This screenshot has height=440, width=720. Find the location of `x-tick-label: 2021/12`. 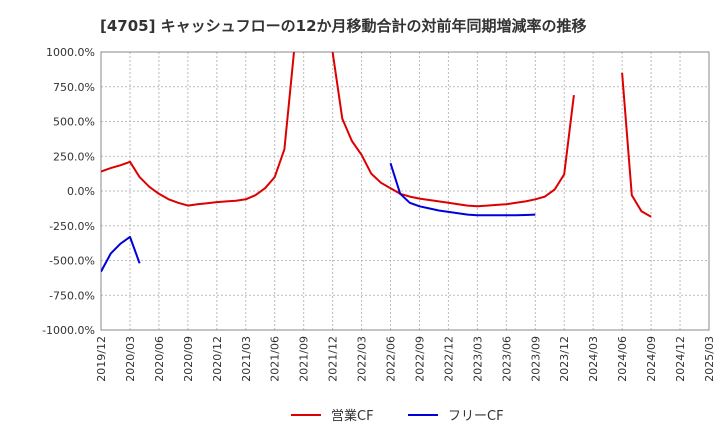

x-tick-label: 2021/12 is located at coordinates (333, 359).